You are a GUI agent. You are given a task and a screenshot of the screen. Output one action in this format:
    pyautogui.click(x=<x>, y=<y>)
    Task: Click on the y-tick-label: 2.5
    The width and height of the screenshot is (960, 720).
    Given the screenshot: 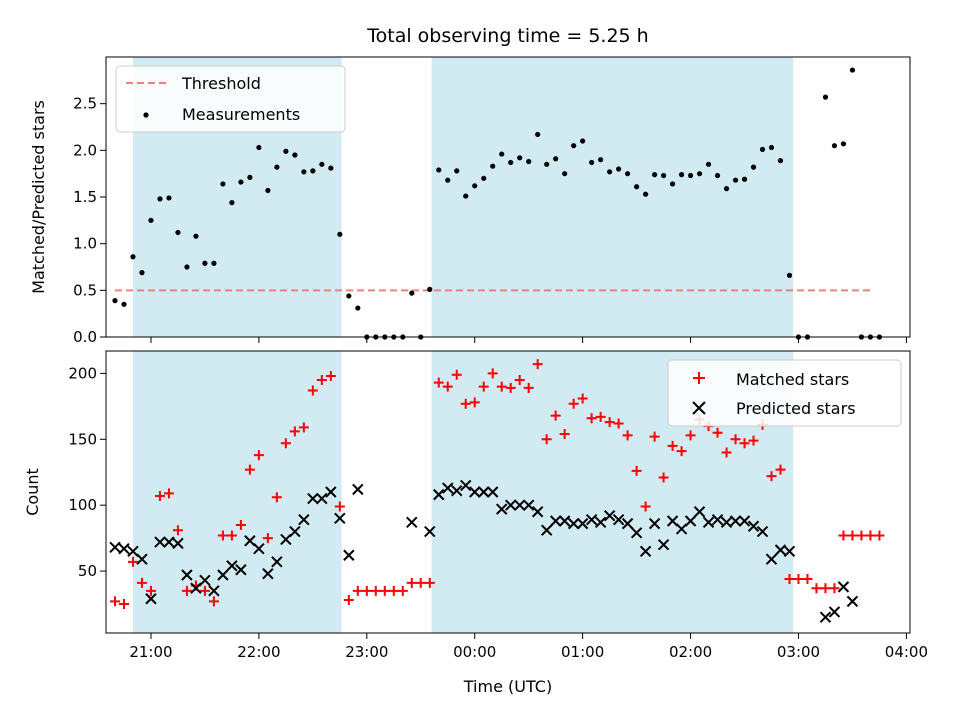 What is the action you would take?
    pyautogui.click(x=85, y=104)
    